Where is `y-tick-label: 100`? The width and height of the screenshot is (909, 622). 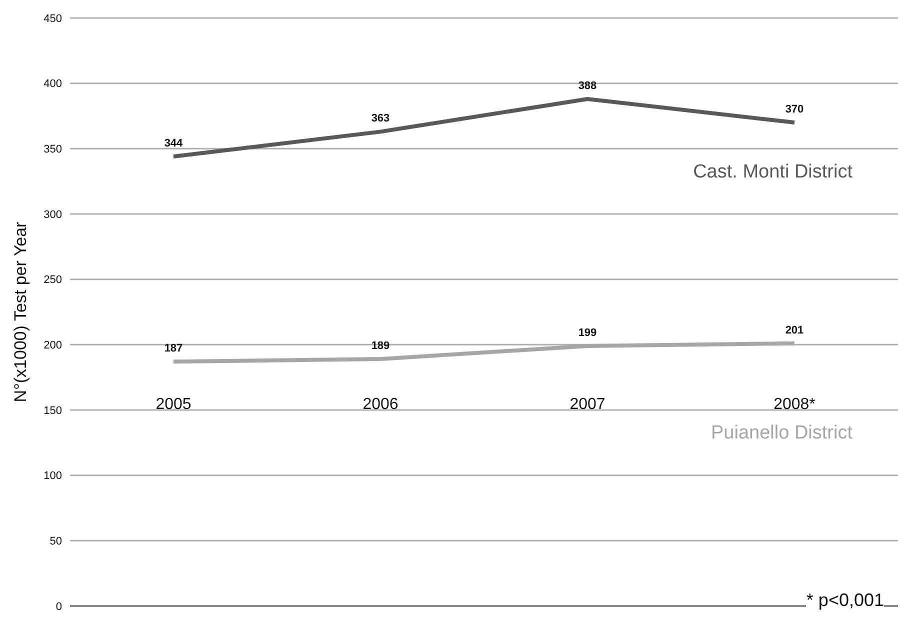
y-tick-label: 100 is located at coordinates (53, 476).